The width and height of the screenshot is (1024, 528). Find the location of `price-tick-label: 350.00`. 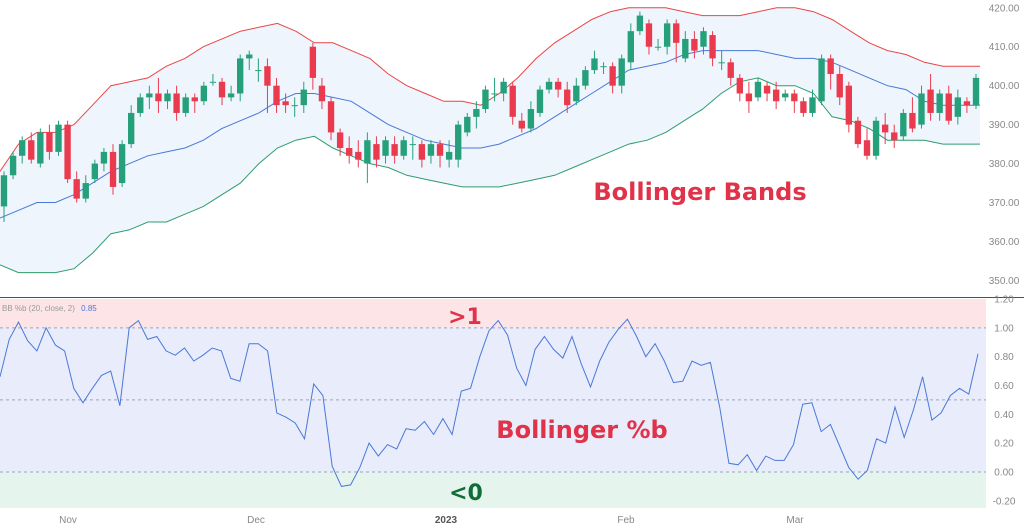

price-tick-label: 350.00 is located at coordinates (1004, 281).